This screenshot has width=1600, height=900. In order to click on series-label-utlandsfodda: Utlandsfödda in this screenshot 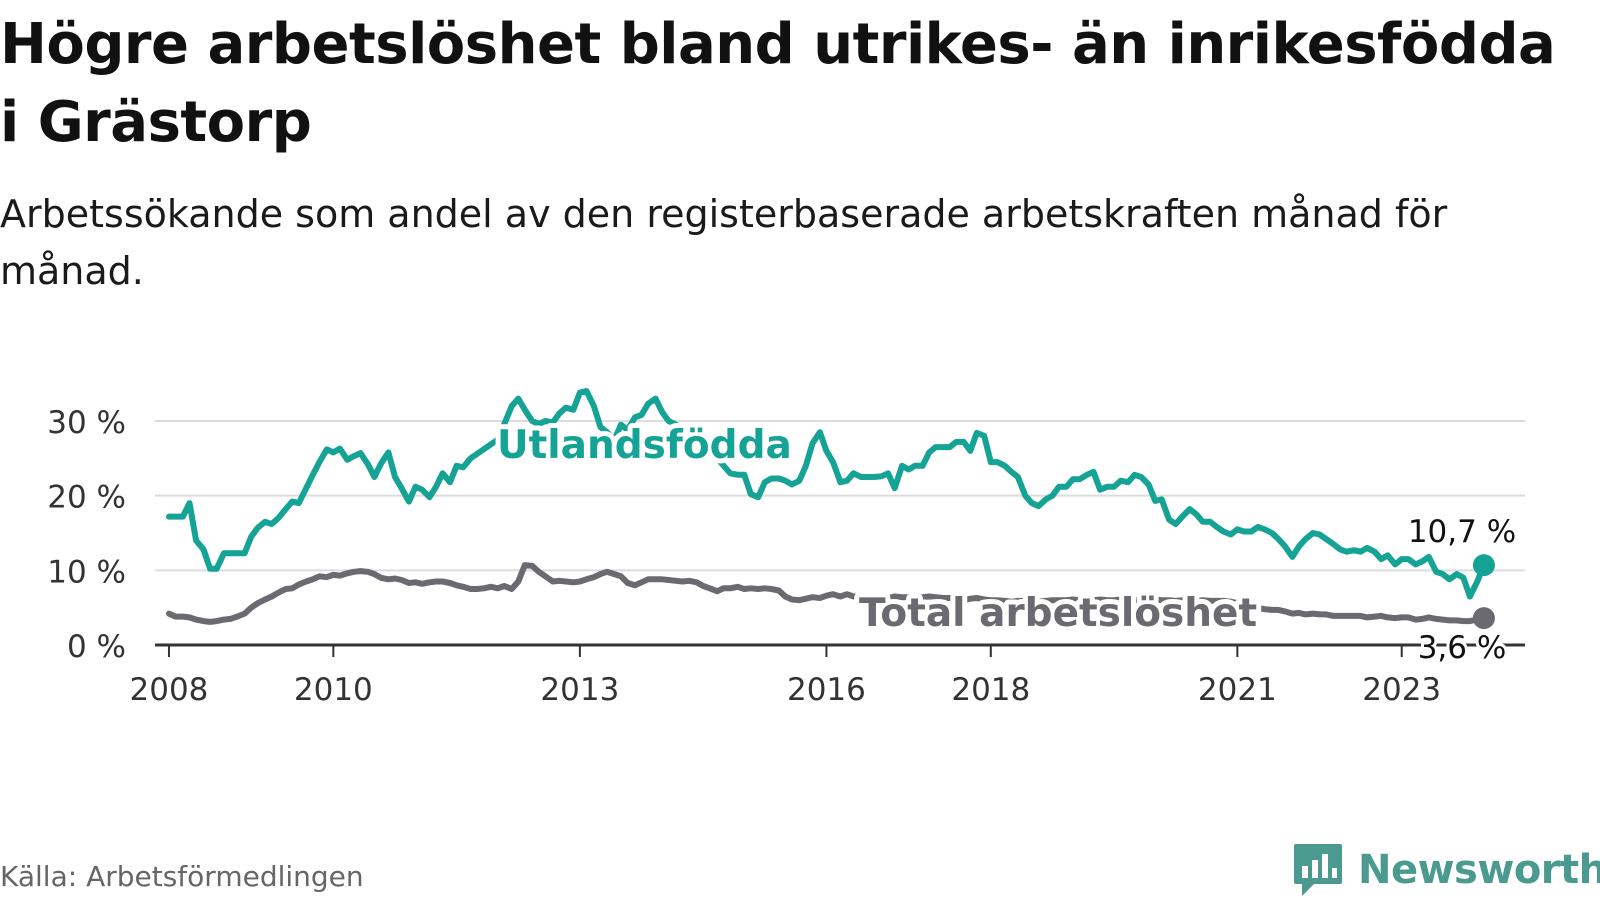, I will do `click(644, 445)`.